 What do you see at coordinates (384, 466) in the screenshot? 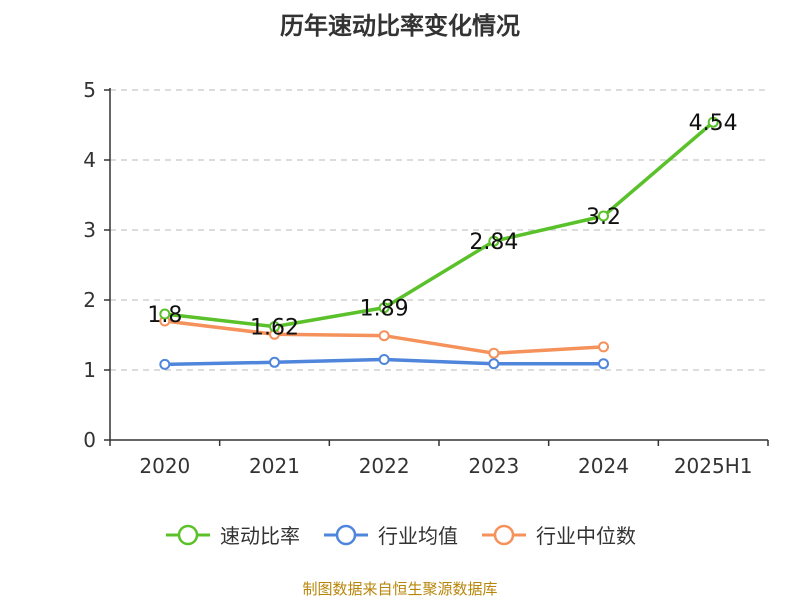
I see `x-tick-label: 2022` at bounding box center [384, 466].